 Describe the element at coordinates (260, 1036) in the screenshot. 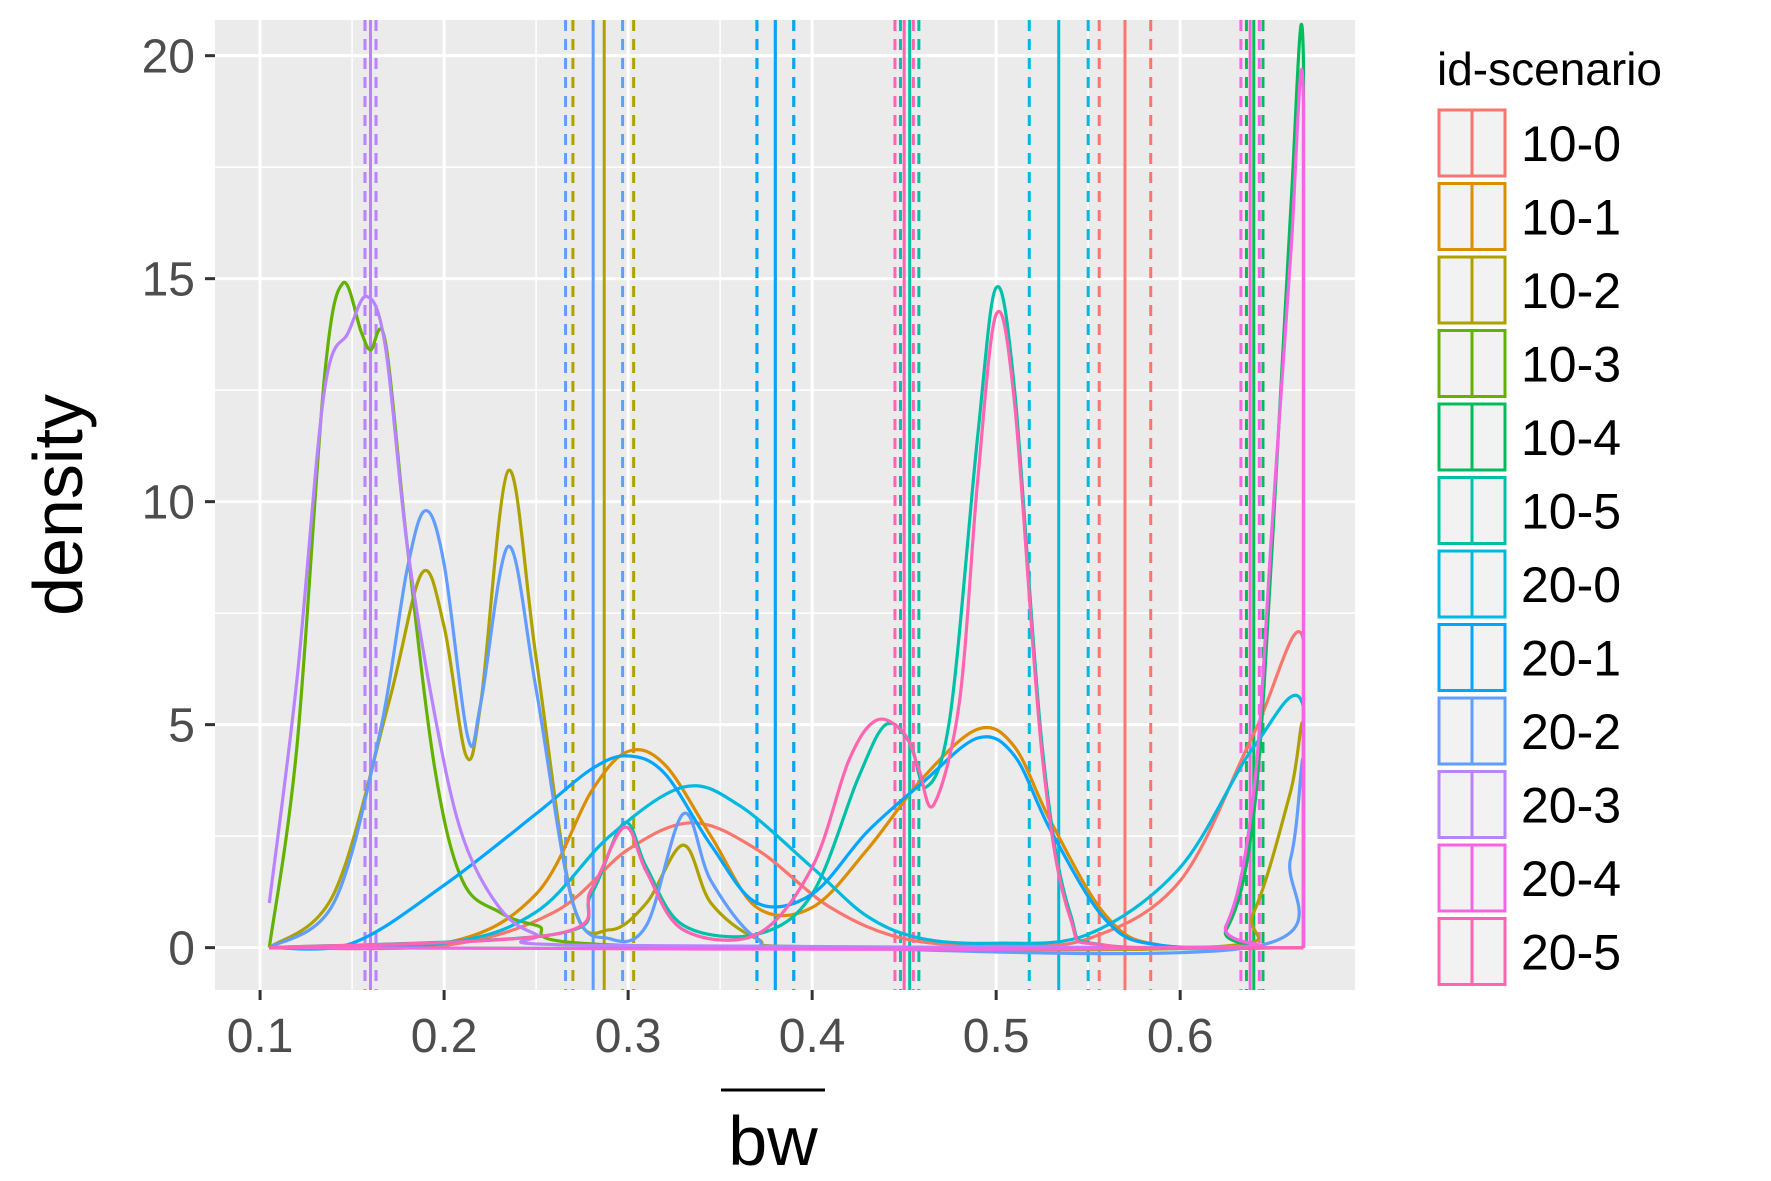

I see `x-tick-label: 0.1` at that location.